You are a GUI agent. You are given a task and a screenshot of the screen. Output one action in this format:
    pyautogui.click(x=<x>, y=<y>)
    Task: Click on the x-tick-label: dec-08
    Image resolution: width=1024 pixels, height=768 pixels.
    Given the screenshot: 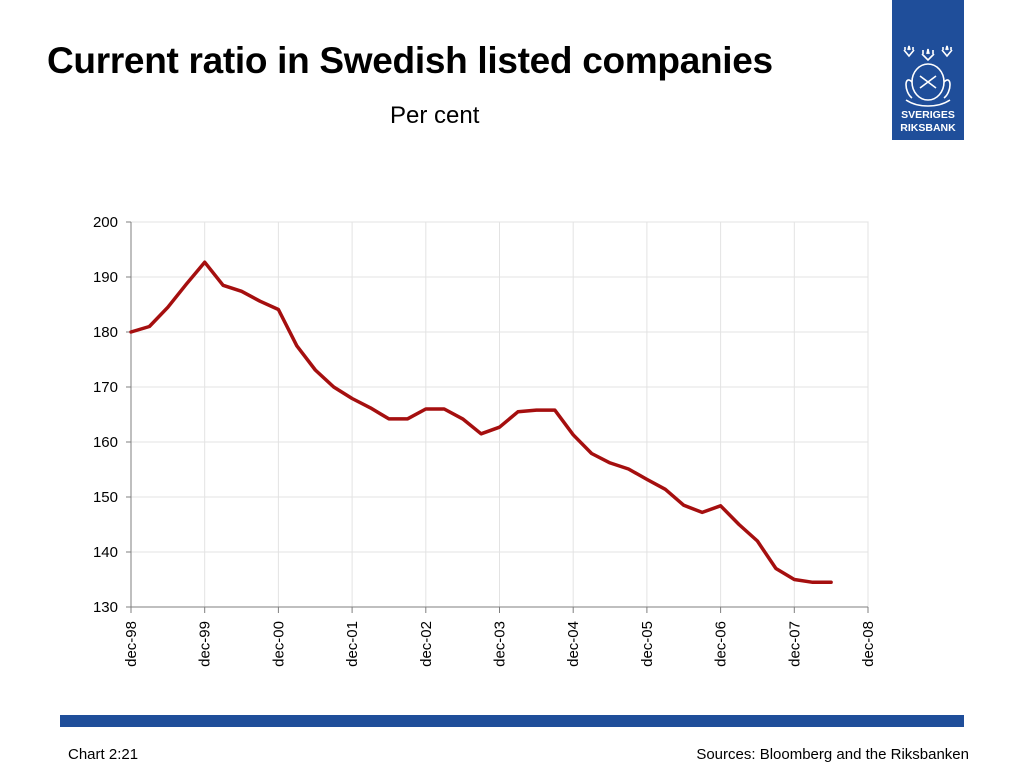 What is the action you would take?
    pyautogui.click(x=868, y=644)
    